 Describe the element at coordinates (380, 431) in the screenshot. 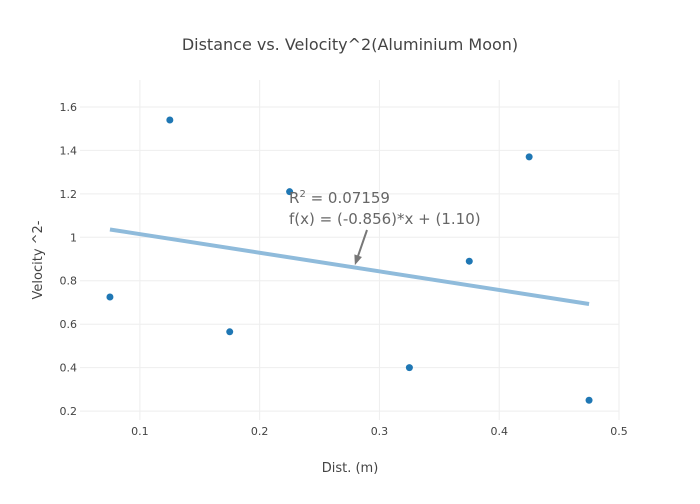

I see `x-tick-label: 0.3` at that location.